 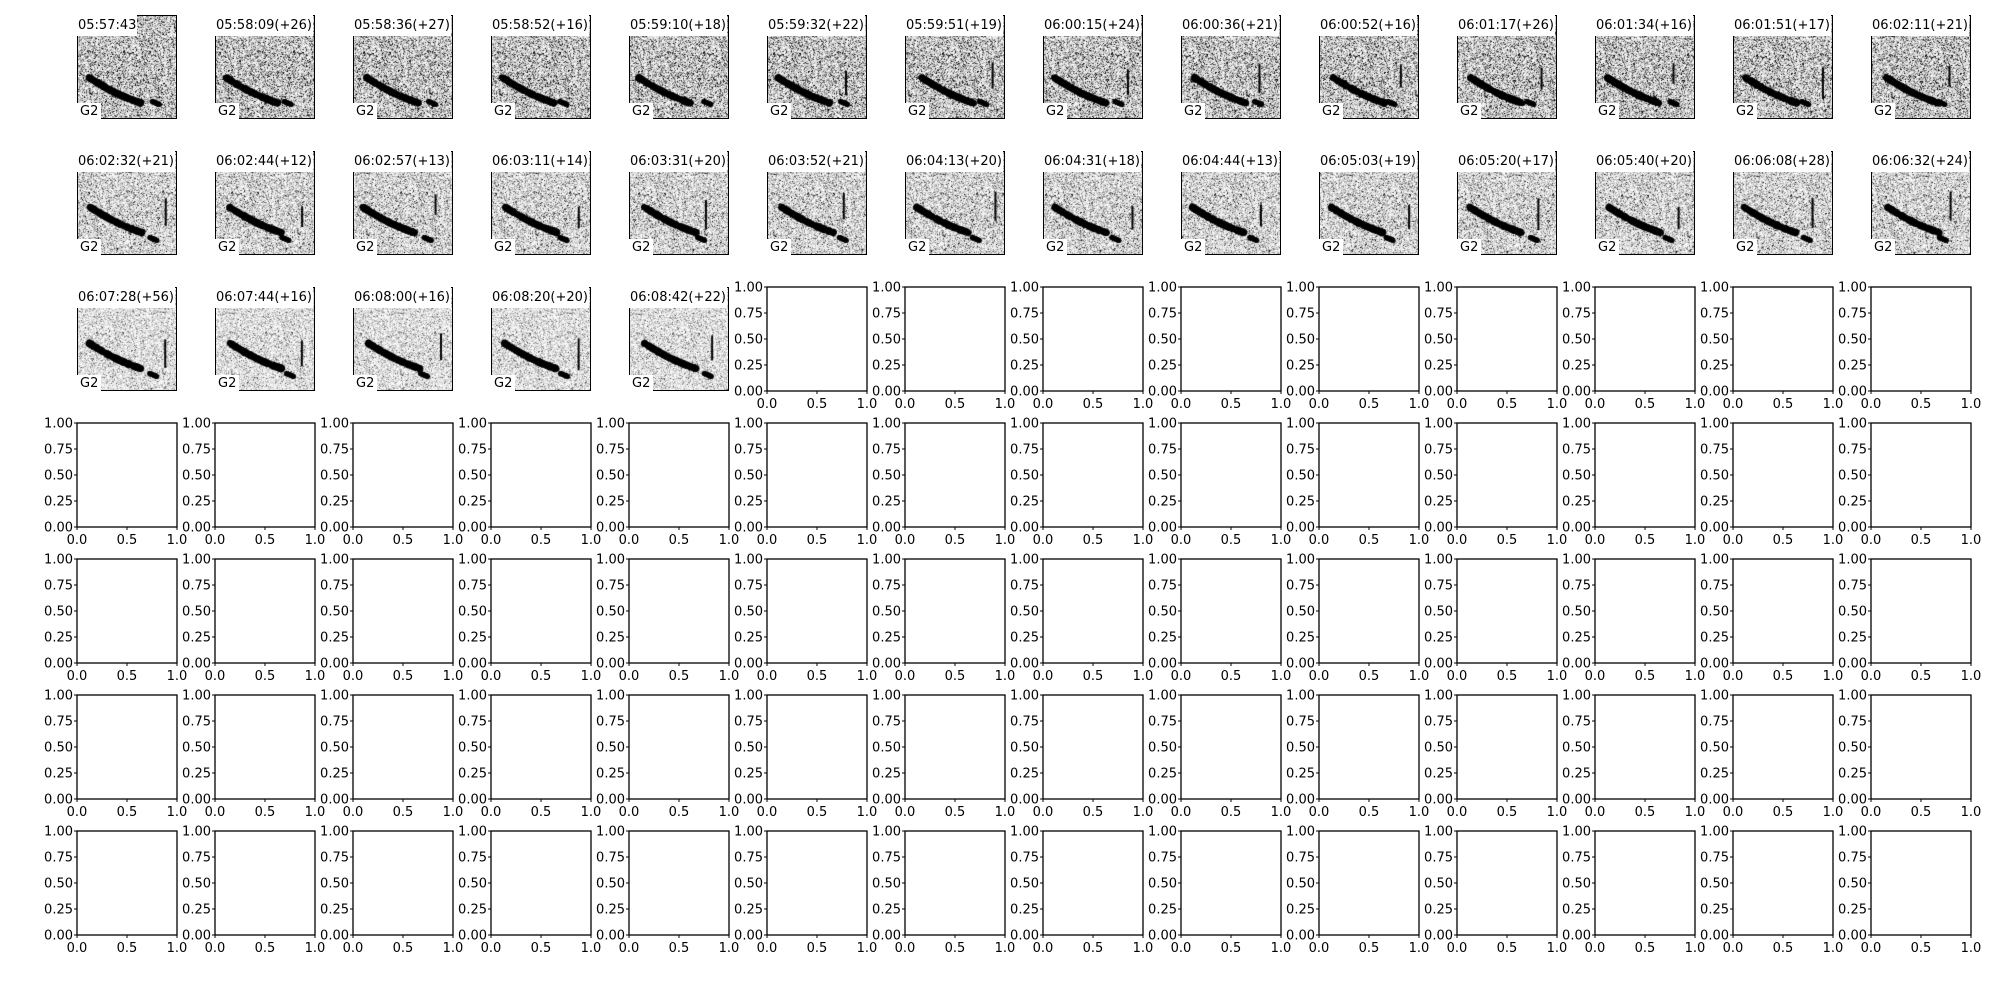 I want to click on panel-timestamp: 06:06:08(+28), so click(x=1782, y=161).